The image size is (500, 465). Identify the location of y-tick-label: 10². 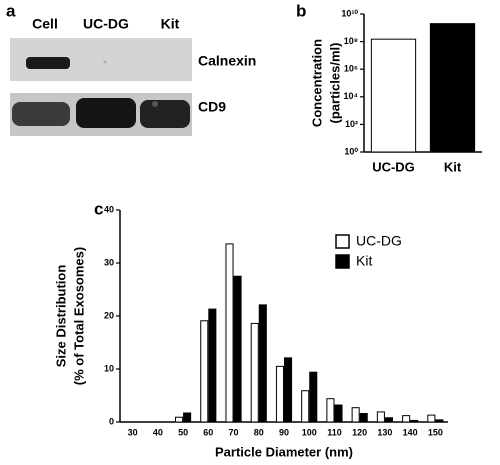
(351, 124).